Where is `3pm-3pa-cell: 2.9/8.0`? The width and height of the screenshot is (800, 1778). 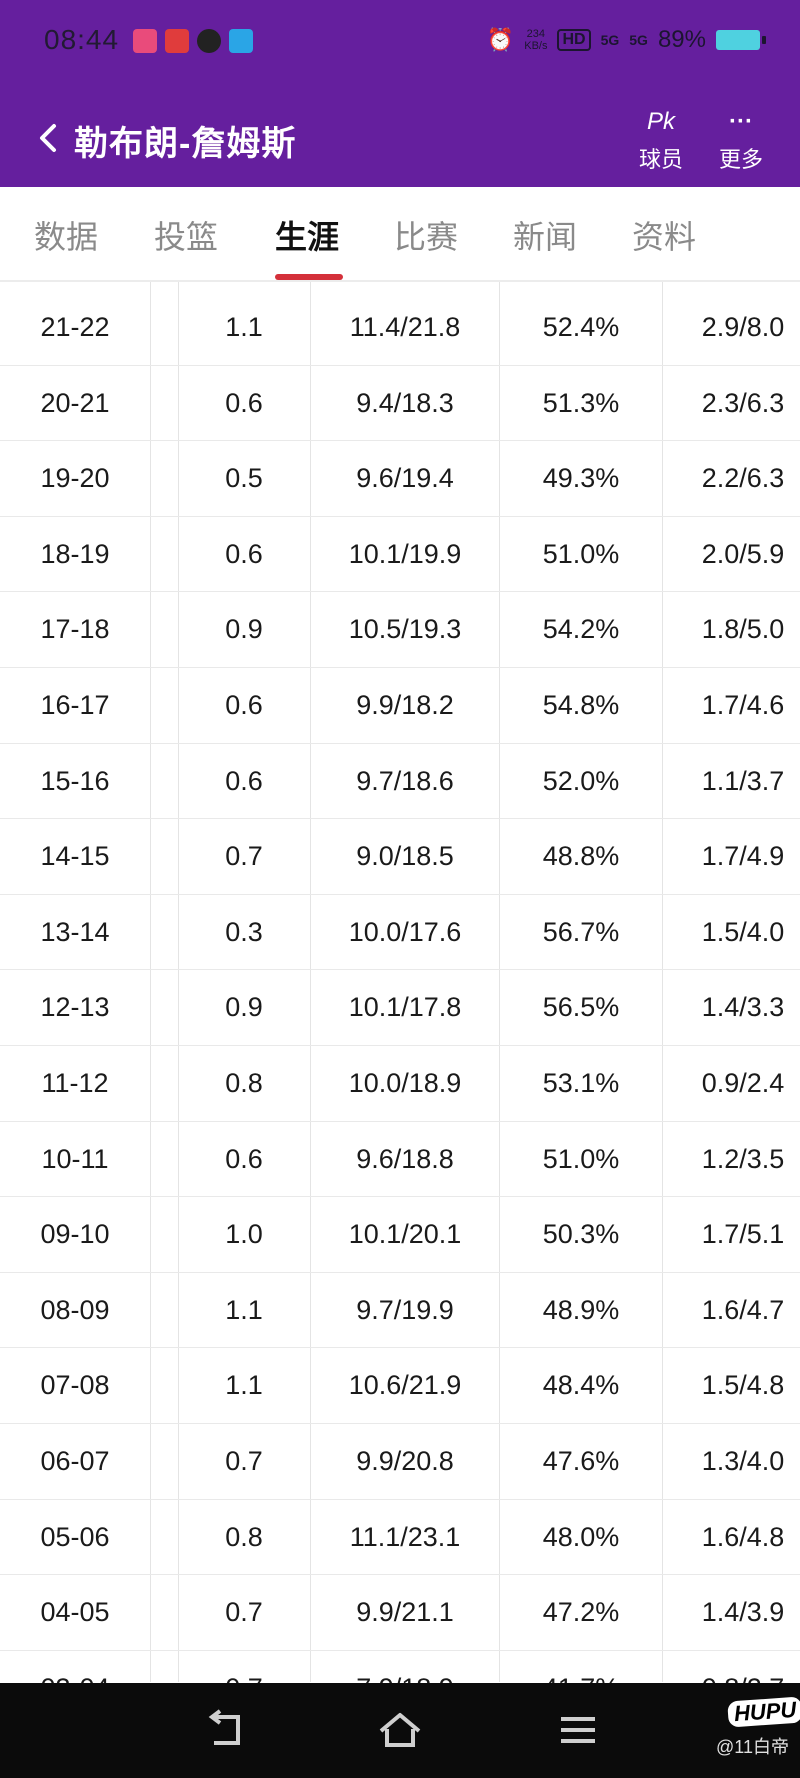 3pm-3pa-cell: 2.9/8.0 is located at coordinates (743, 327).